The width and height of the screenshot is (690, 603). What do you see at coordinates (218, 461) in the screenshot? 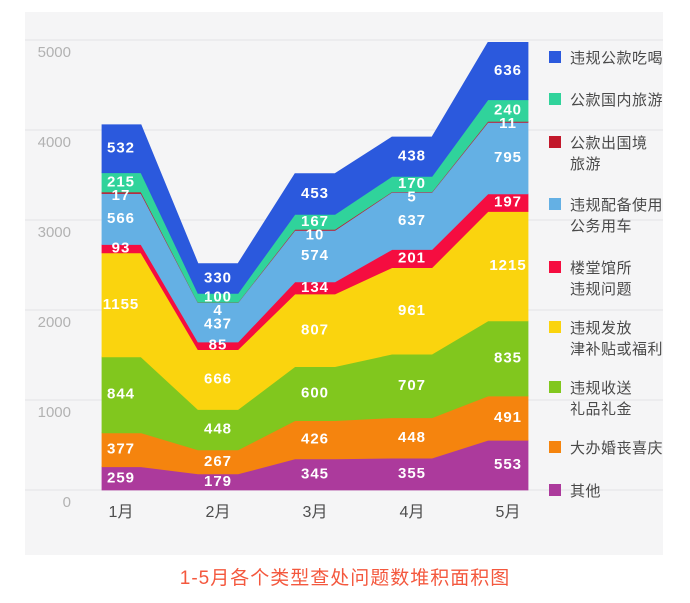
I see `value-label: 267` at bounding box center [218, 461].